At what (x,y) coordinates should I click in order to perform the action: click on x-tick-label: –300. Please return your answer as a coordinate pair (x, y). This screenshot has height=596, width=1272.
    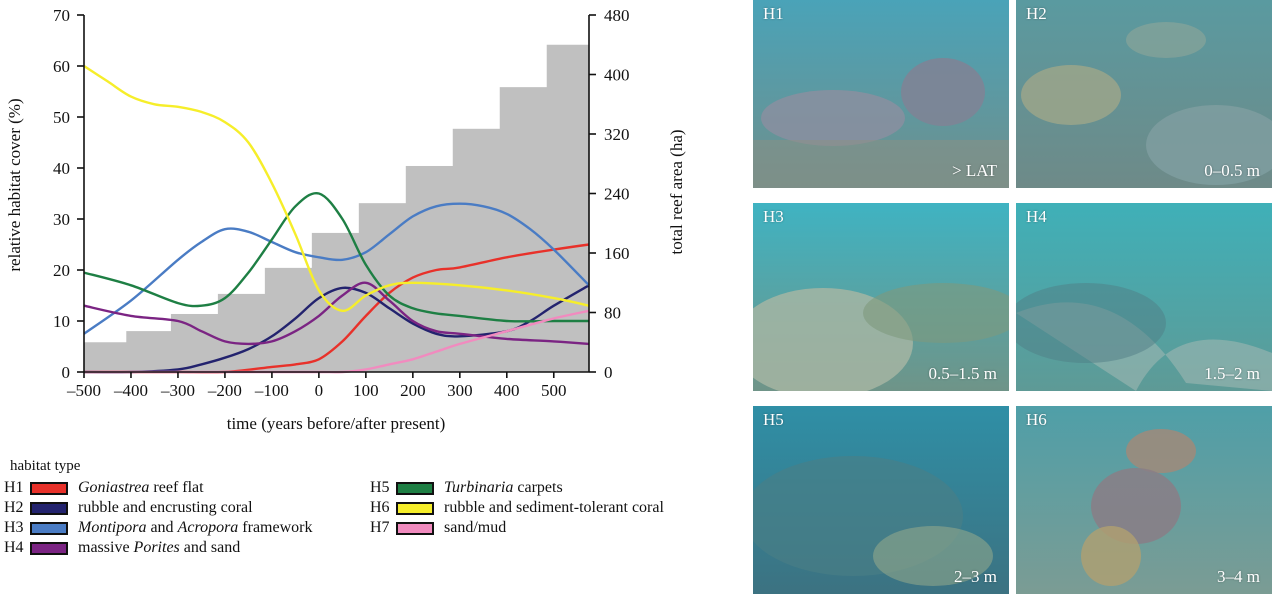
    Looking at the image, I should click on (177, 390).